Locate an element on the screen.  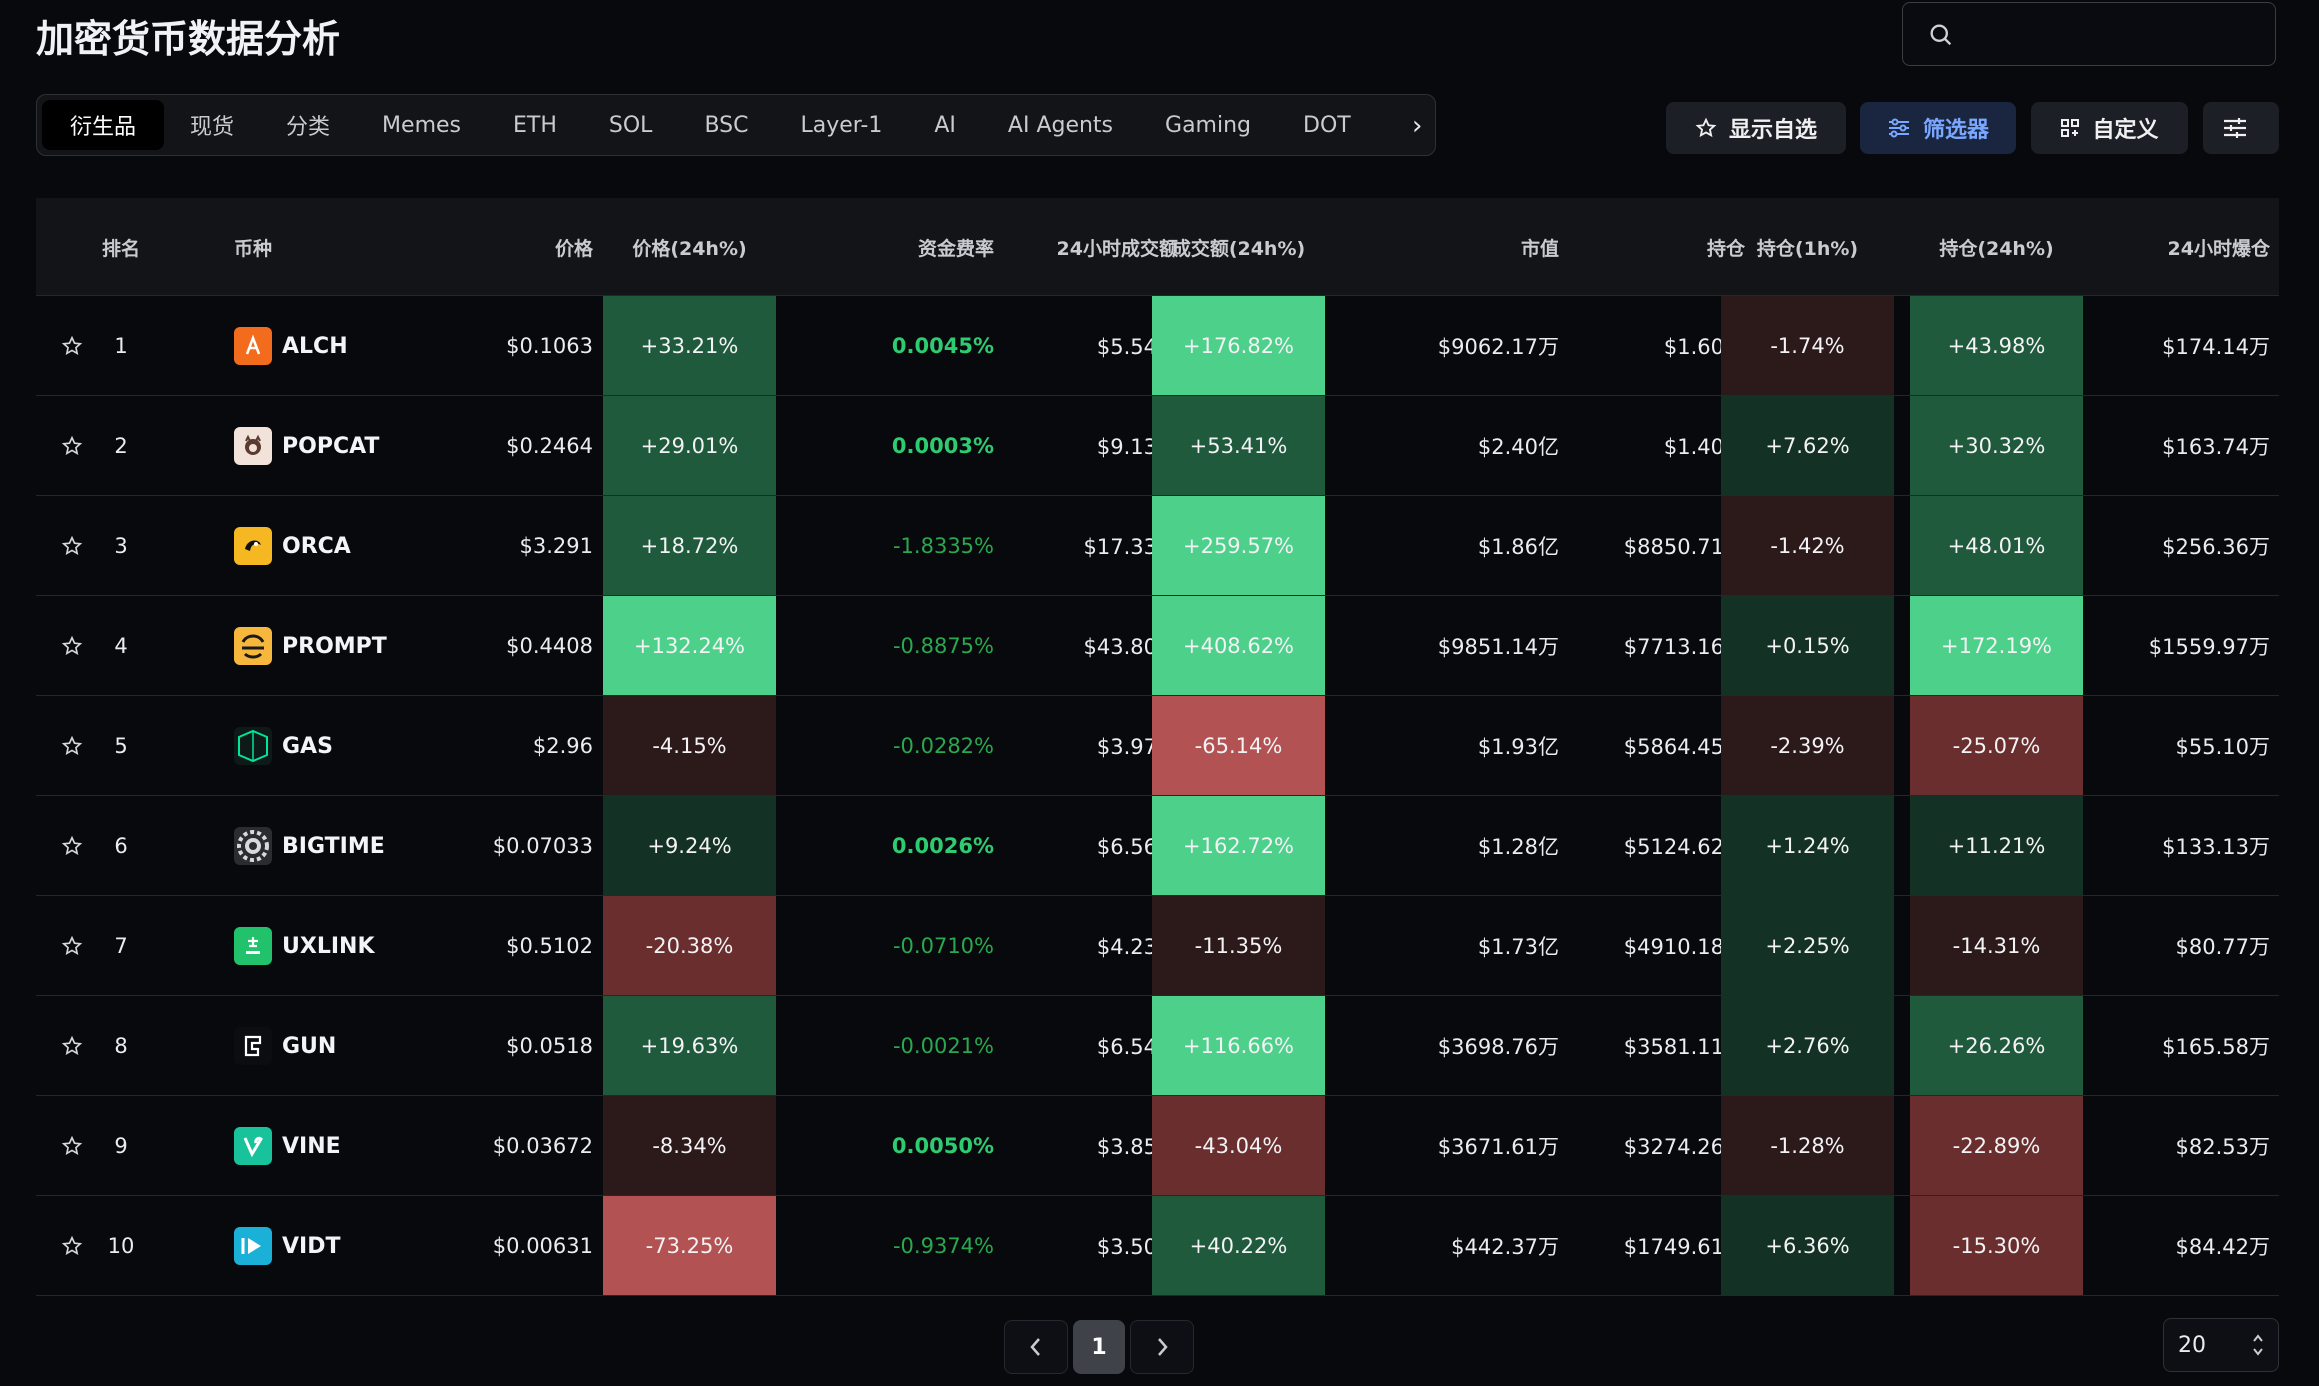
col-oi-1h-header: 持仓(1h%) is located at coordinates (1807, 248).